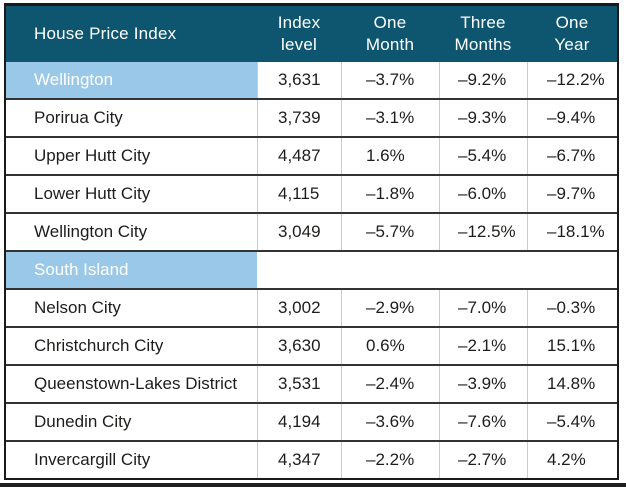 This screenshot has height=487, width=626. What do you see at coordinates (136, 383) in the screenshot?
I see `region-name-cell: Queenstown-Lakes District` at bounding box center [136, 383].